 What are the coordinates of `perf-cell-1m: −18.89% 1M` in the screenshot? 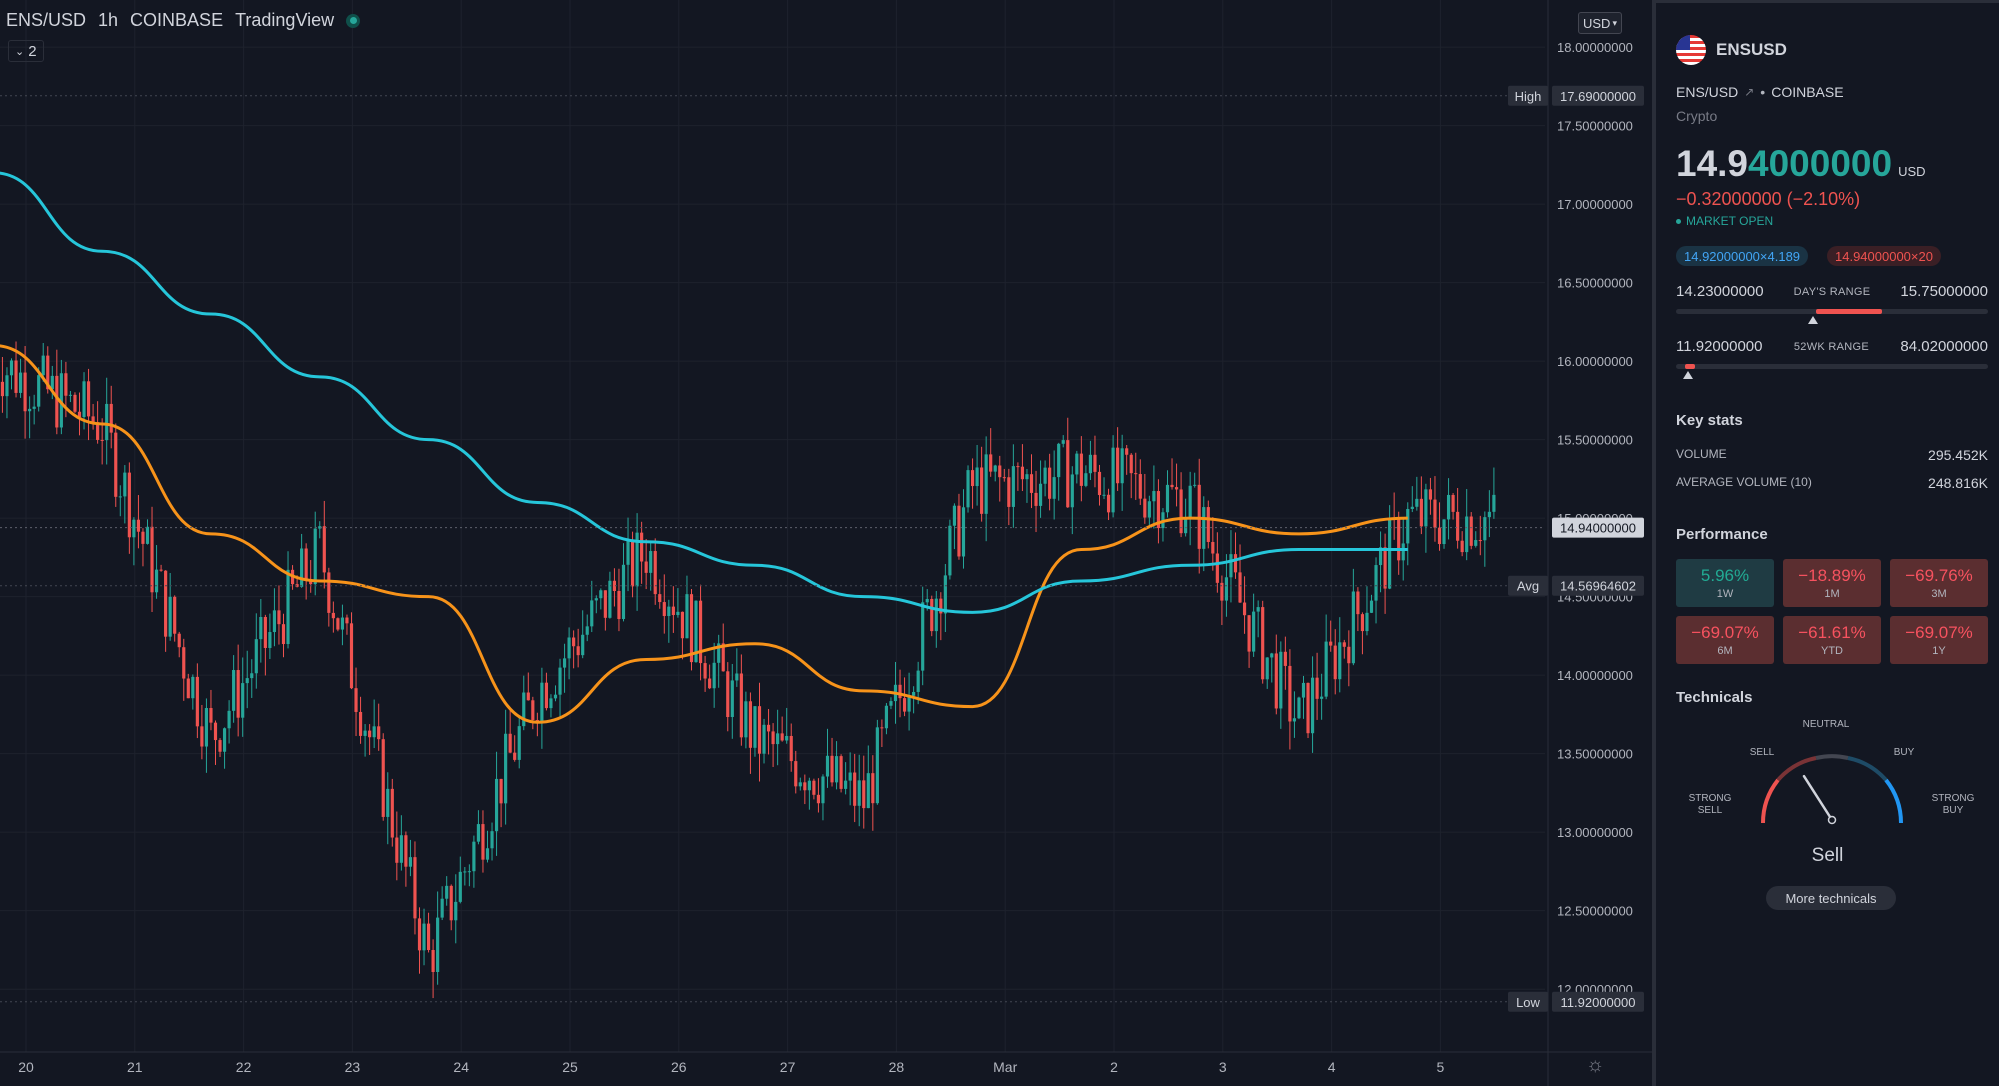 It's located at (1832, 583).